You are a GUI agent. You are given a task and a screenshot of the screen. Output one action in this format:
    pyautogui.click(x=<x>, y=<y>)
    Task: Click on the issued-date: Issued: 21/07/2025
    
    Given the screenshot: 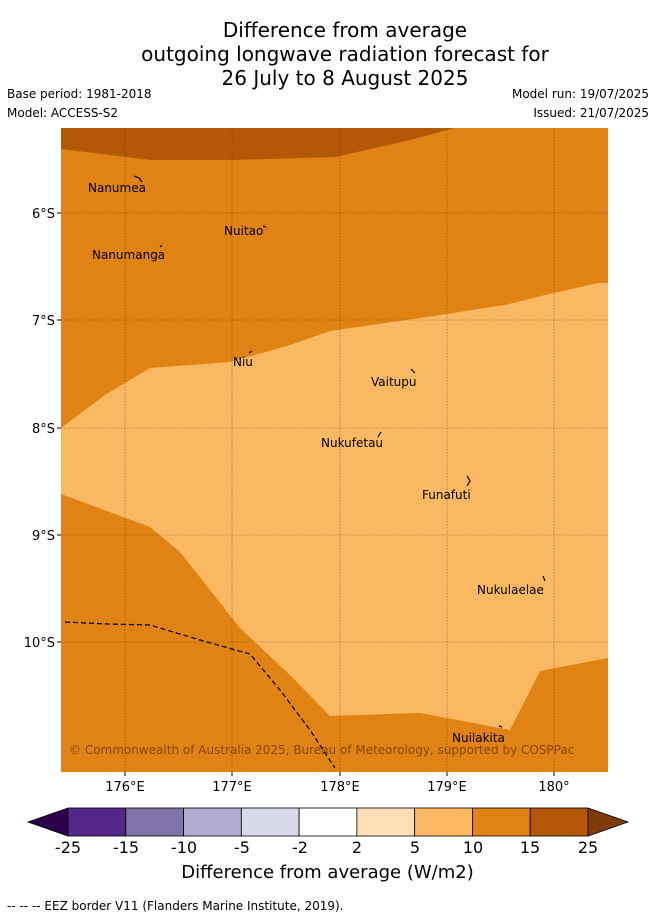 What is the action you would take?
    pyautogui.click(x=591, y=113)
    